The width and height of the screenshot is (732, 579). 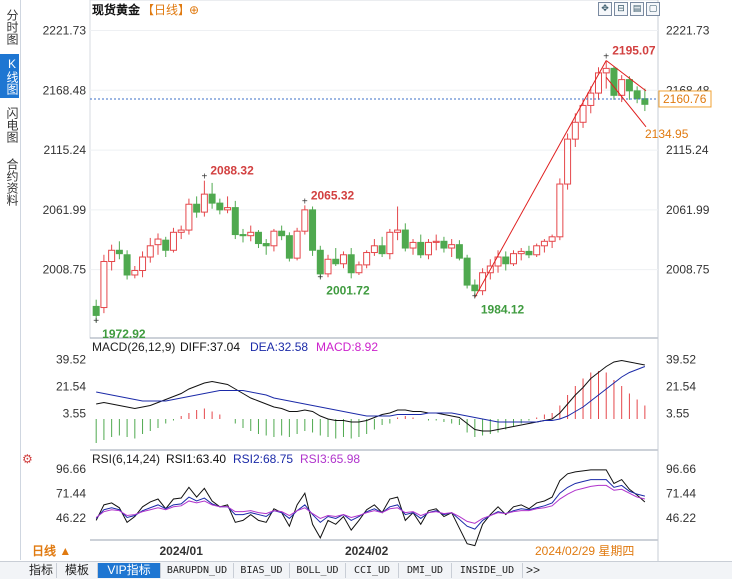 I want to click on high1-label-marker: +, so click(x=204, y=177).